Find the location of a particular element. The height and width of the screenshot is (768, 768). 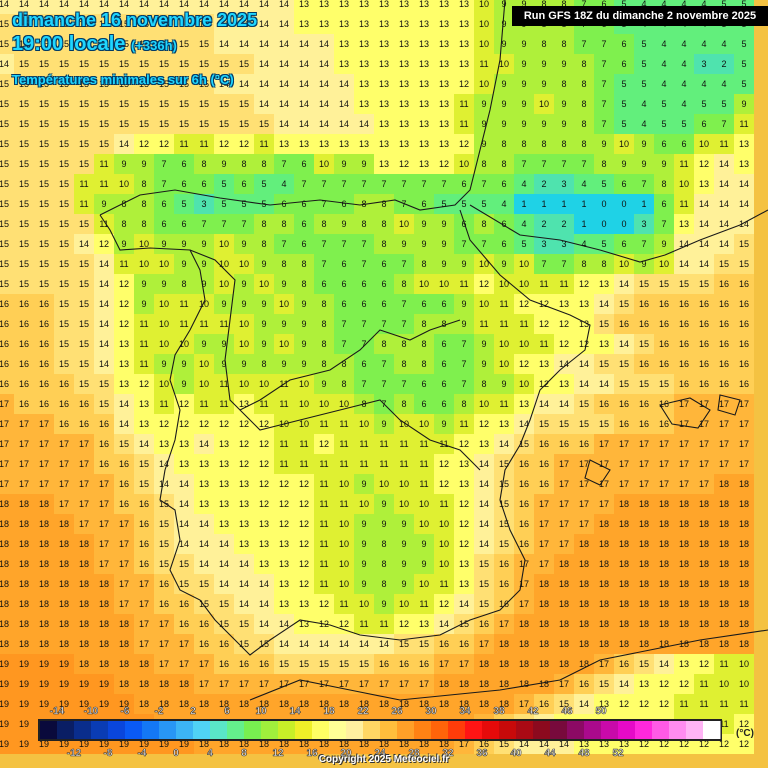

temperature-value: 17 is located at coordinates (444, 664).